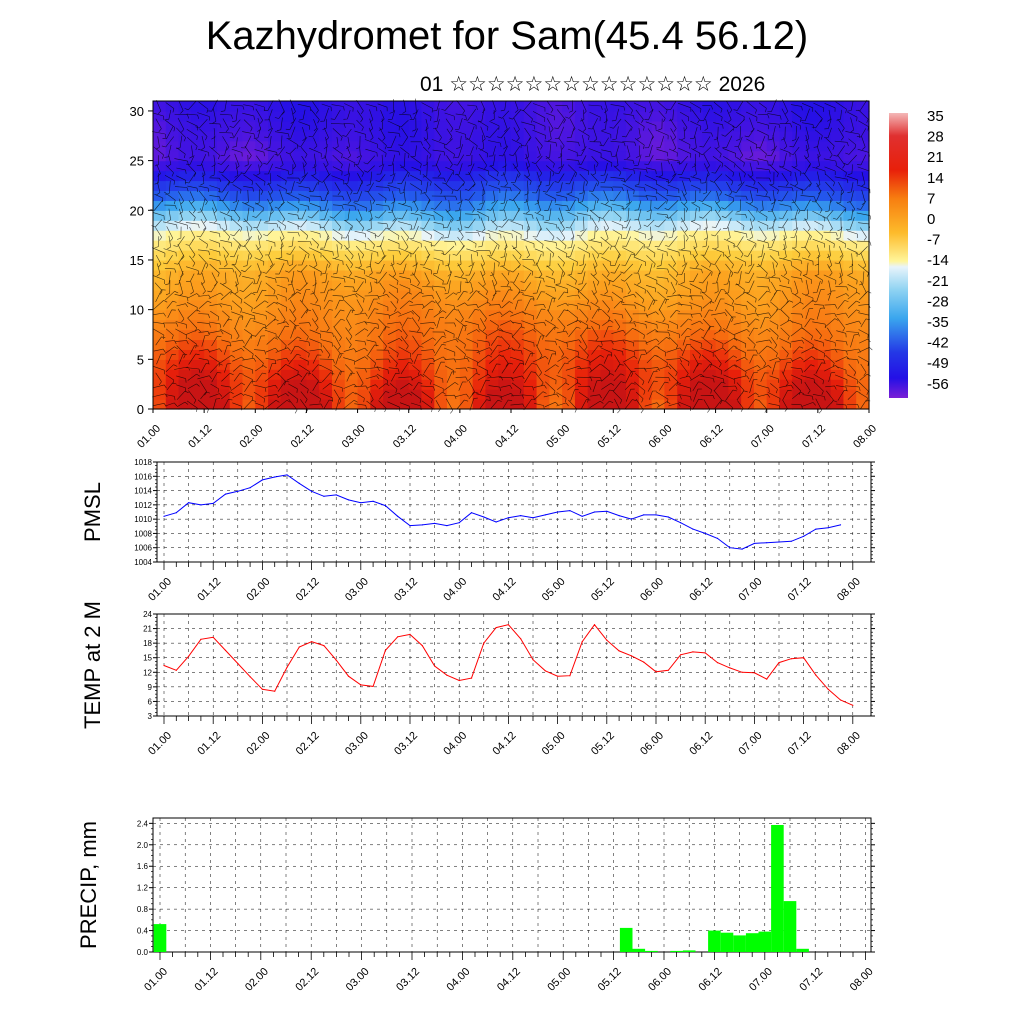 This screenshot has width=1024, height=1024. I want to click on x-tick-label: 05.12, so click(603, 744).